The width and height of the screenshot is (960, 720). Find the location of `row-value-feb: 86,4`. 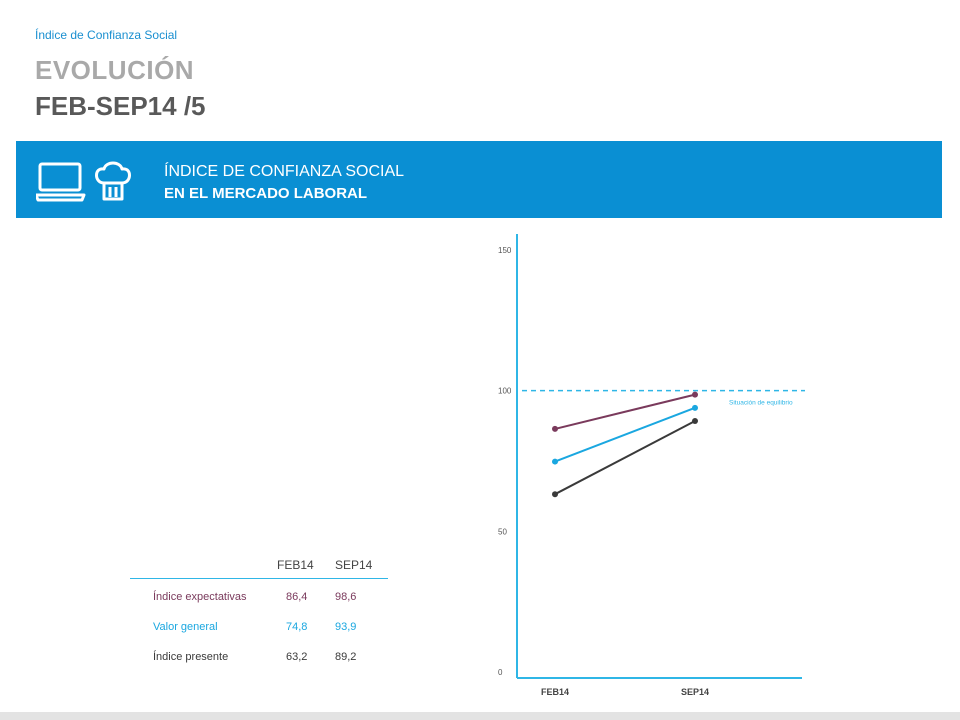

row-value-feb: 86,4 is located at coordinates (297, 597).